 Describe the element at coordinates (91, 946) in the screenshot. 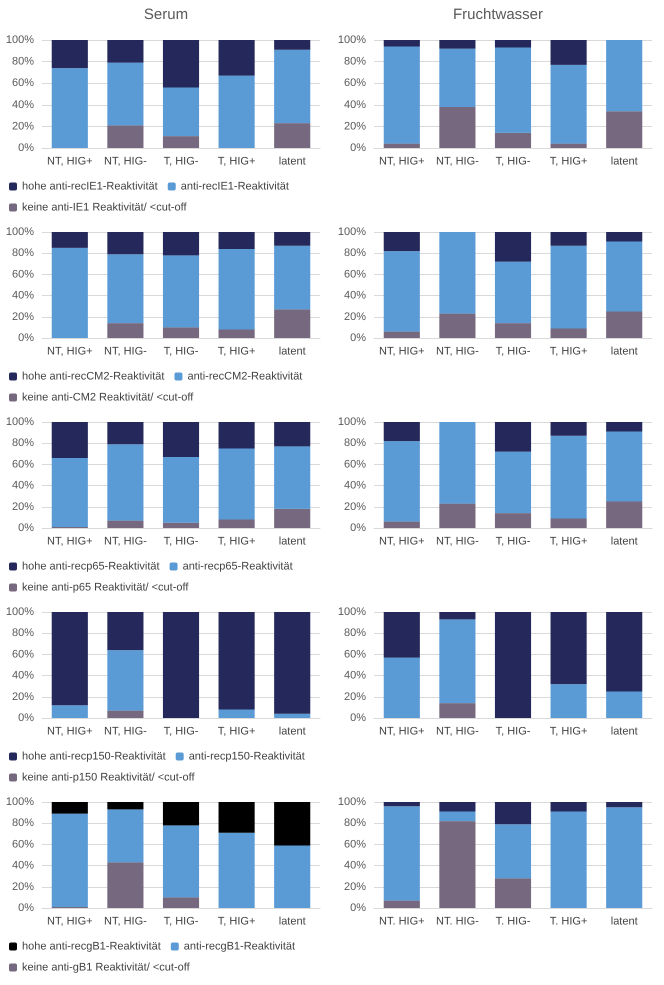

I see `legend-label: hohe anti-recgB1-Reaktivität` at that location.